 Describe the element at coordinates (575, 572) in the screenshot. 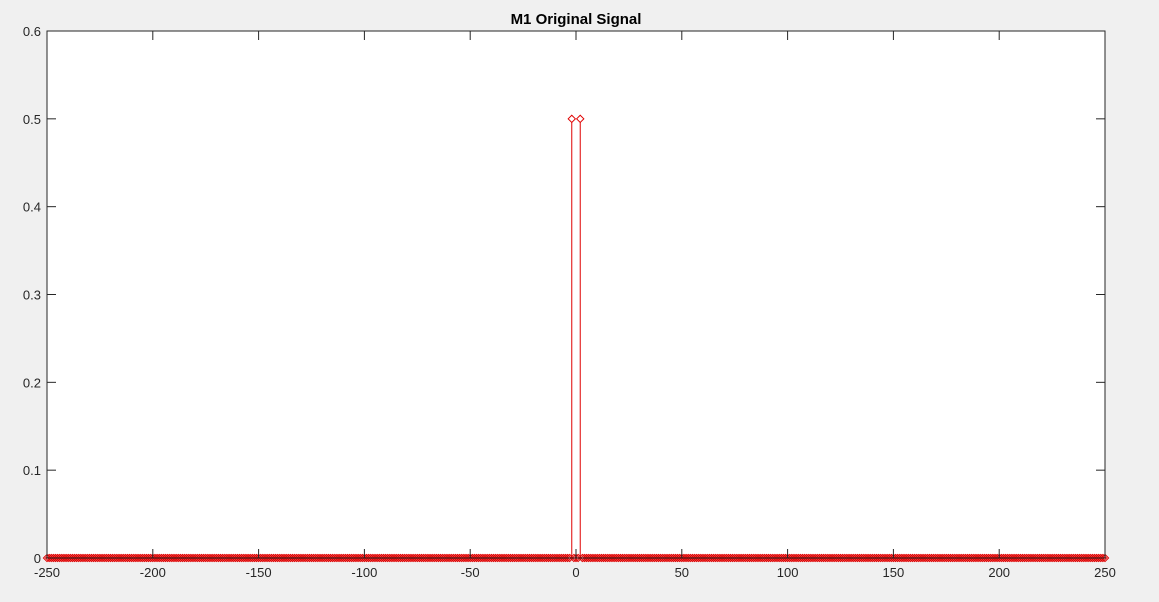

I see `x-tick-label: 0` at that location.